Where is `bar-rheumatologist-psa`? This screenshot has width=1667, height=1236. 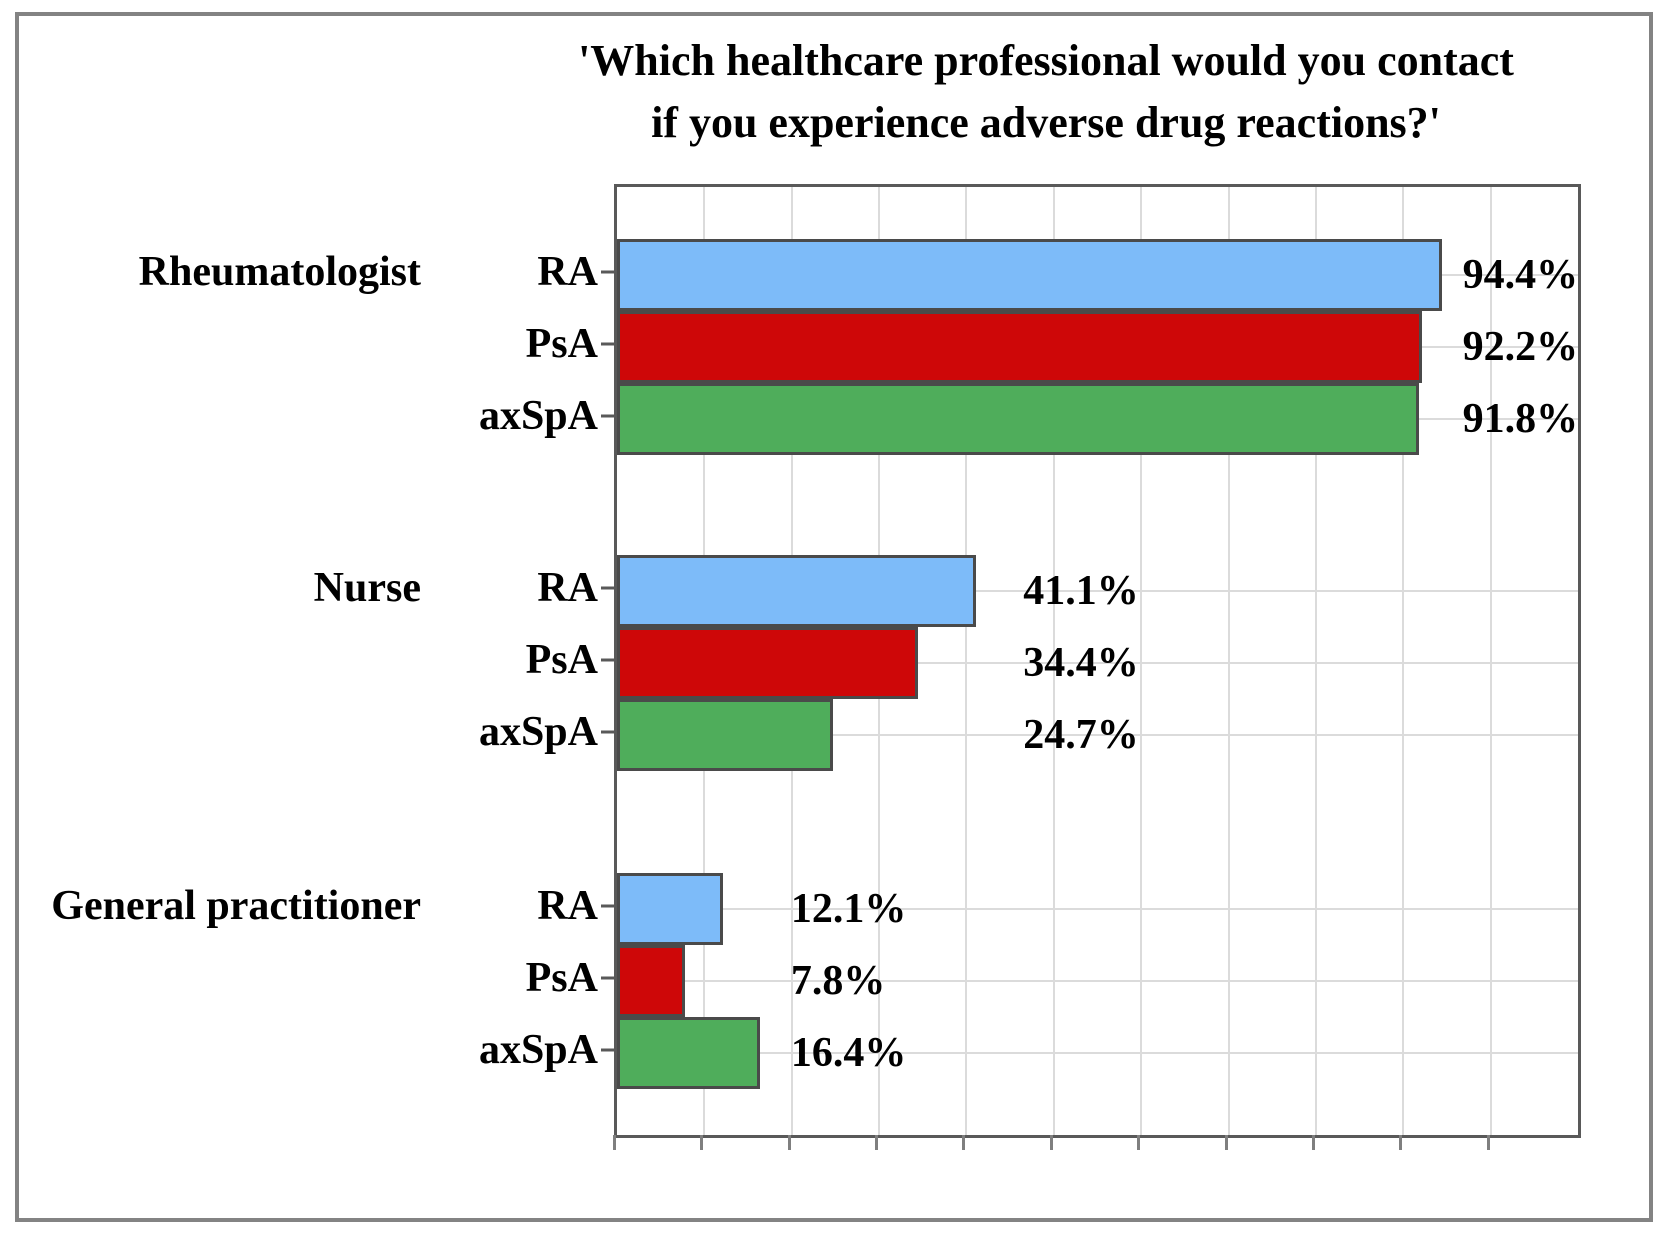
bar-rheumatologist-psa is located at coordinates (1020, 347).